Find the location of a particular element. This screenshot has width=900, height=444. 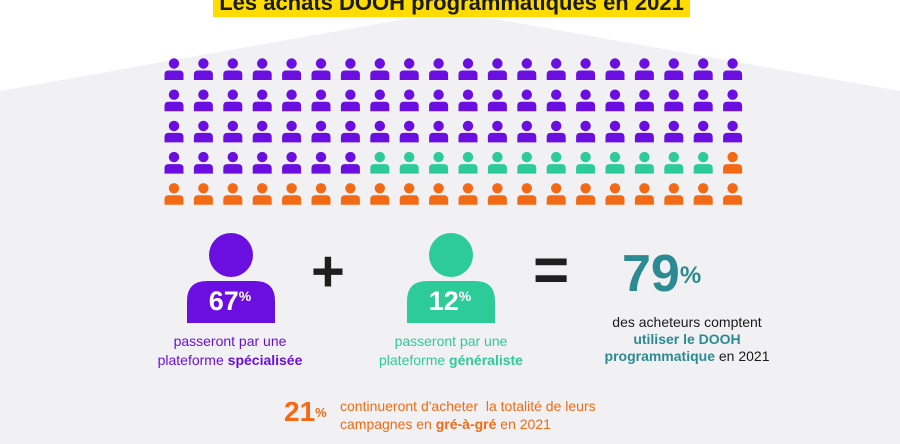

generalist-description: passeront par une plateforme généraliste is located at coordinates (451, 350).